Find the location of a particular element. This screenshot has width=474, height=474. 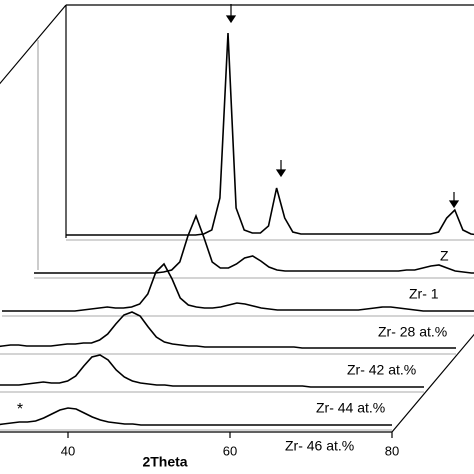

legend-label: Zr- 46 at.% is located at coordinates (319, 446).